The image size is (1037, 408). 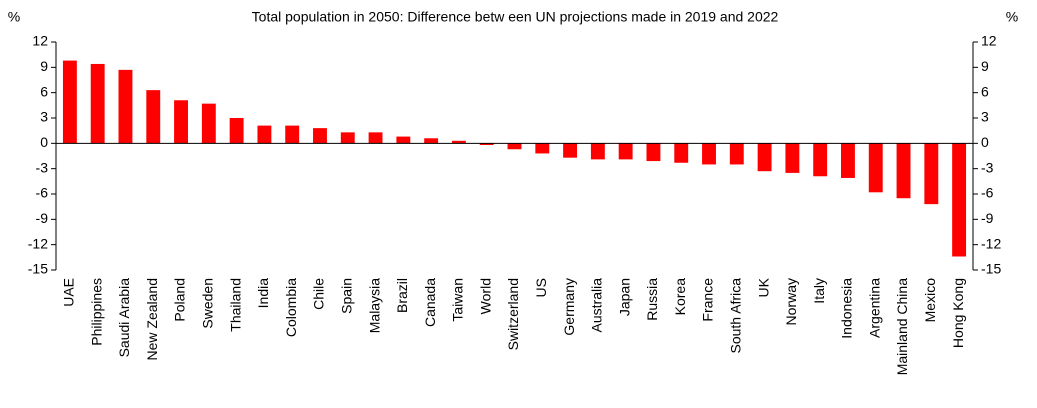 What do you see at coordinates (42, 218) in the screenshot?
I see `y-tick-label: -9` at bounding box center [42, 218].